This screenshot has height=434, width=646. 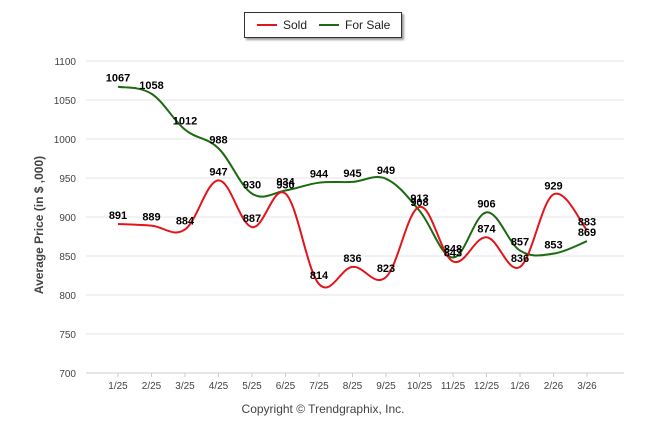 I want to click on for-sale-data-label: 848, so click(x=453, y=250).